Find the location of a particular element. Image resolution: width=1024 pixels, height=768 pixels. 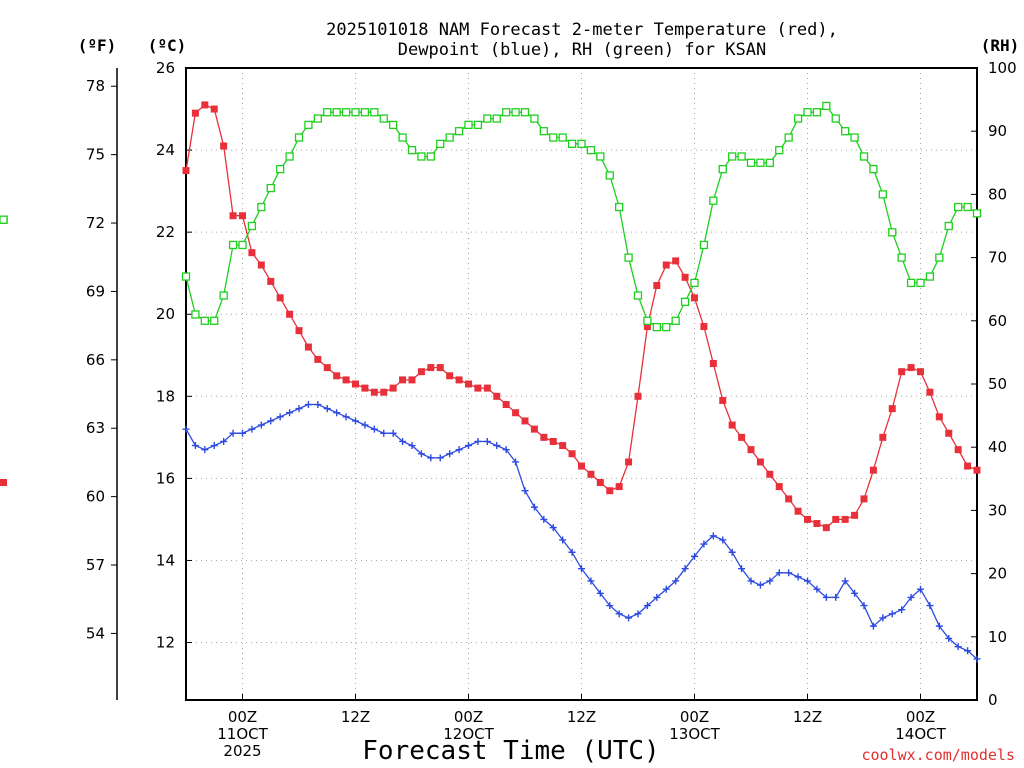

celsius-tick-label: 24 is located at coordinates (165, 150).